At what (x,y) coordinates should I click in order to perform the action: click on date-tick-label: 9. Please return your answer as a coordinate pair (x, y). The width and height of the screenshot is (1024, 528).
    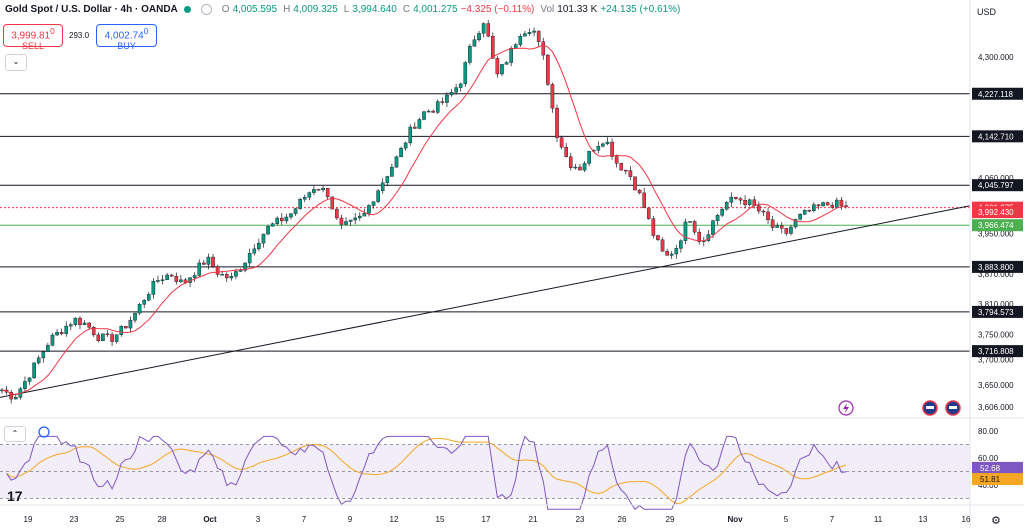
    Looking at the image, I should click on (350, 519).